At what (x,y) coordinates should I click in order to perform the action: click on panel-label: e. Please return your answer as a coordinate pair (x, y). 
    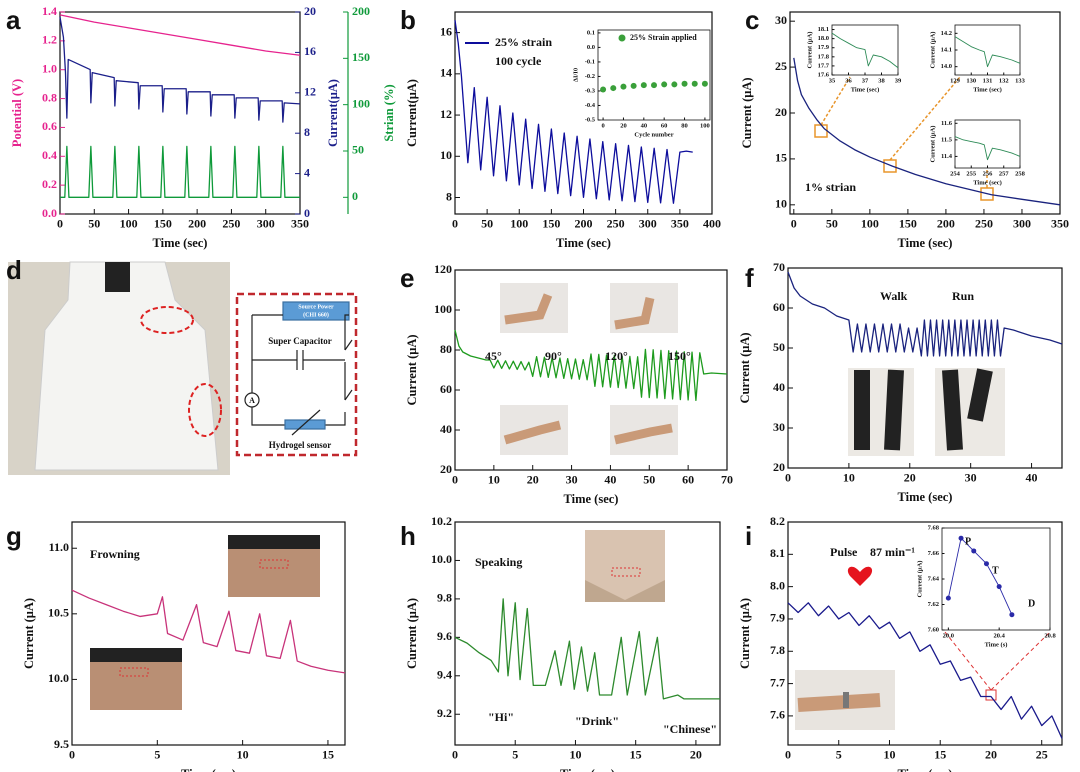
    Looking at the image, I should click on (407, 278).